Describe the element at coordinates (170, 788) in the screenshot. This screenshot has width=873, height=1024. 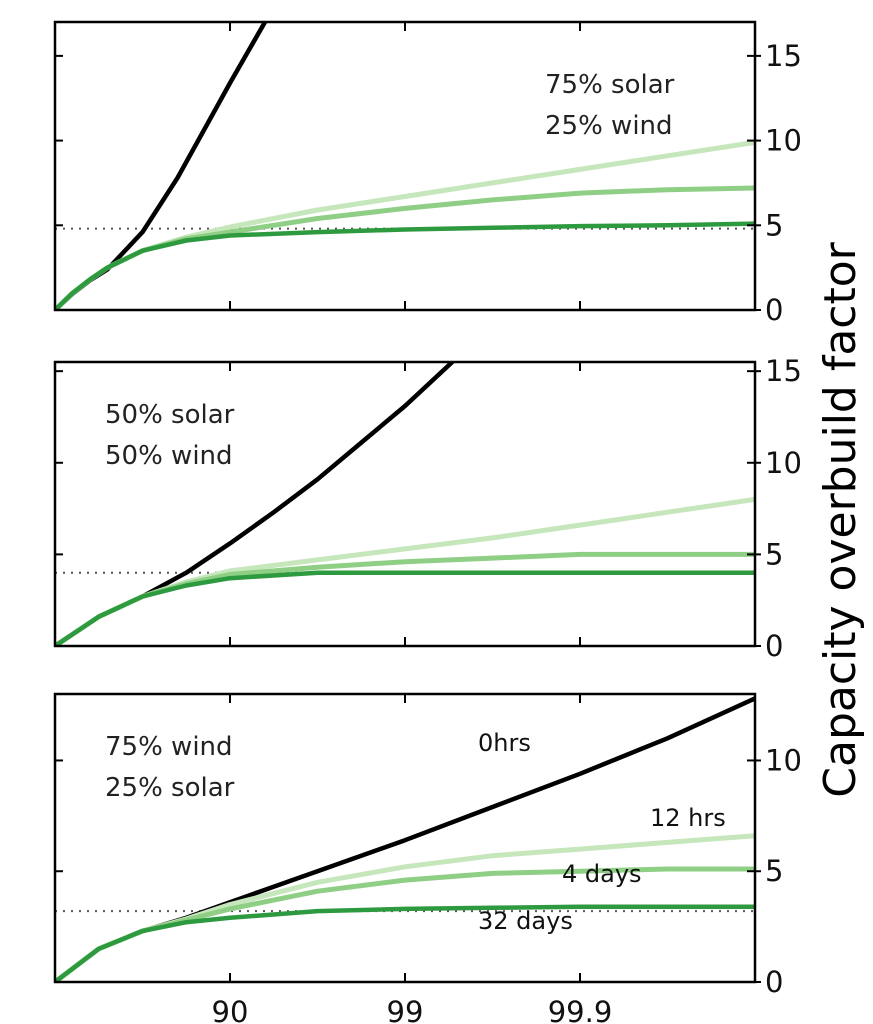
I see `panel-annotation: 25% solar` at that location.